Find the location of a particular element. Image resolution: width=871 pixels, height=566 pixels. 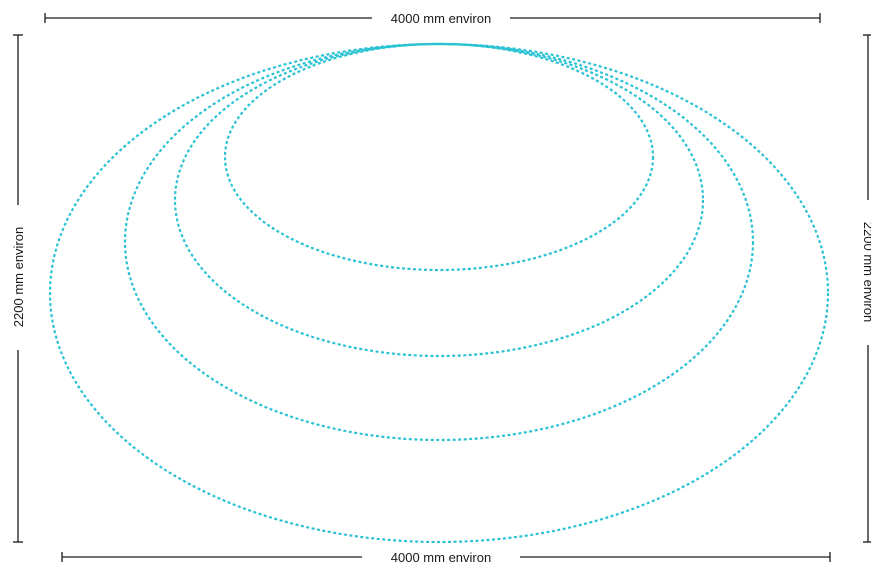

left-dimension-label: 2200 mm environ is located at coordinates (18, 277).